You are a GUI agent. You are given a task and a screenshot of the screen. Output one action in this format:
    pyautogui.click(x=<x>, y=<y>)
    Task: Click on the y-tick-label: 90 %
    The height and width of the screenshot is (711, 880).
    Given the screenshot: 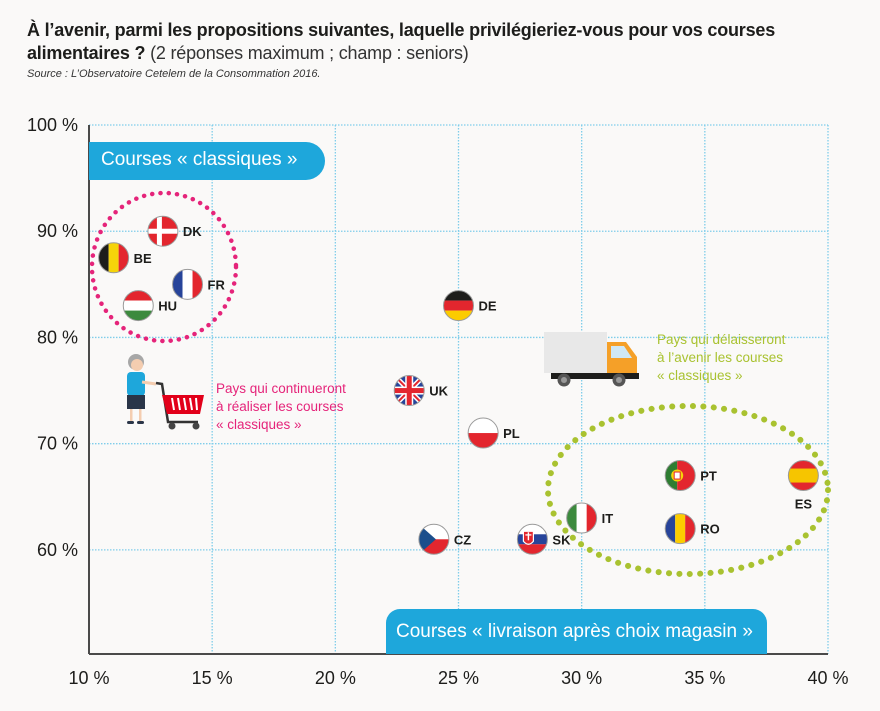 What is the action you would take?
    pyautogui.click(x=57, y=231)
    